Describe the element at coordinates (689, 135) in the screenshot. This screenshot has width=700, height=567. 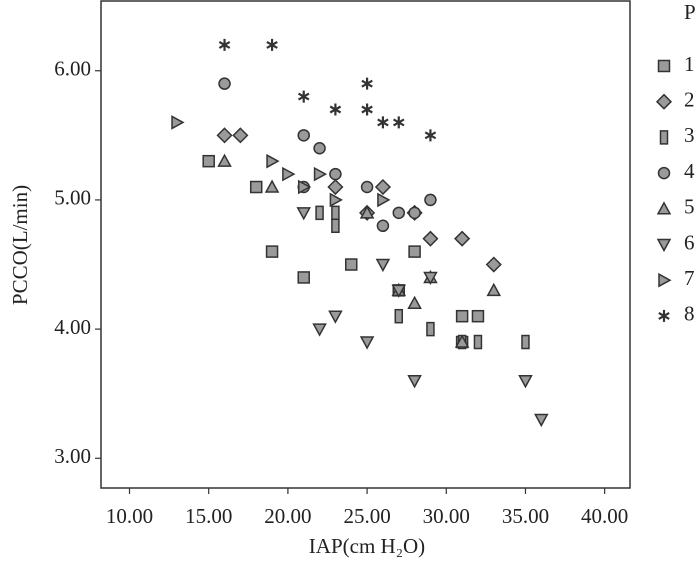
I see `legend-label: 3` at that location.